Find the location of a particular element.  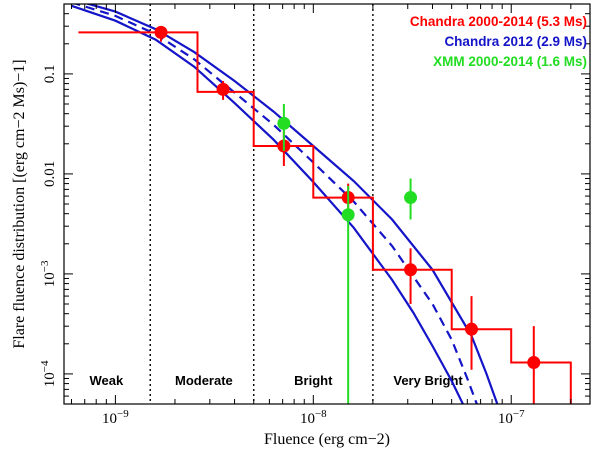

x-tick-label: 10⁻⁸ is located at coordinates (313, 417).